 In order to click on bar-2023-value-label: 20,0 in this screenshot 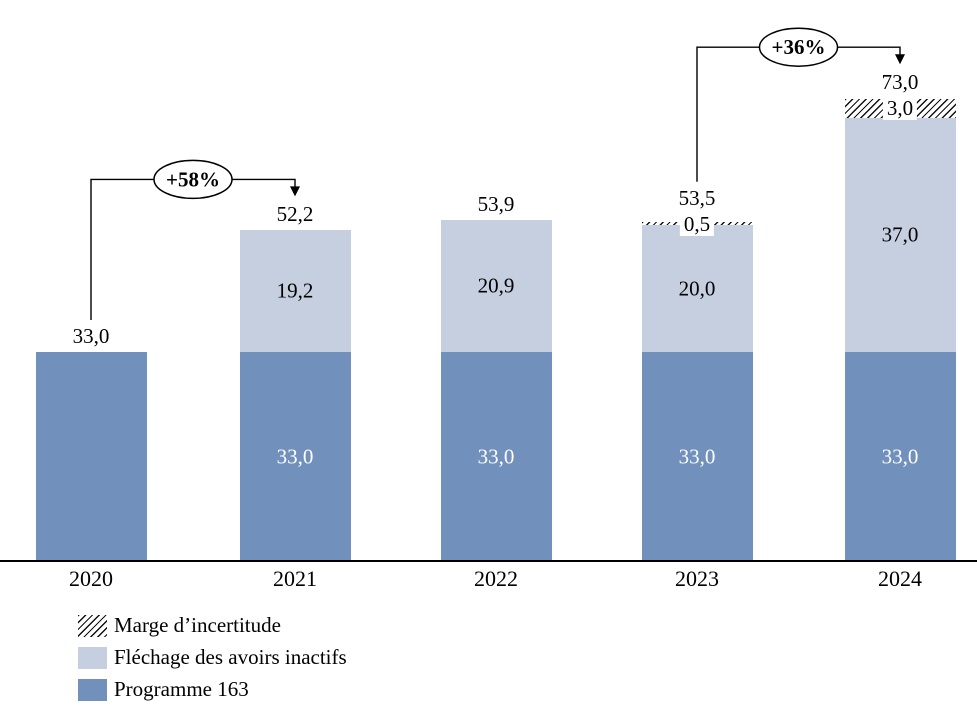, I will do `click(697, 288)`.